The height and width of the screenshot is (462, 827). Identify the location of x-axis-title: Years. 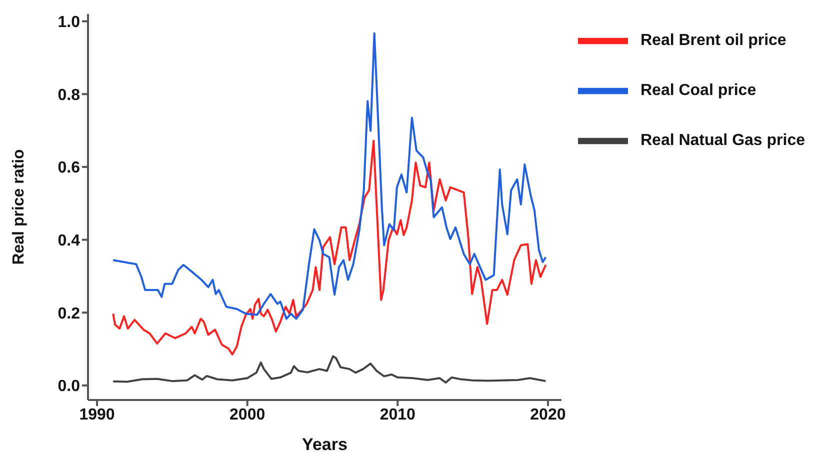
(325, 444).